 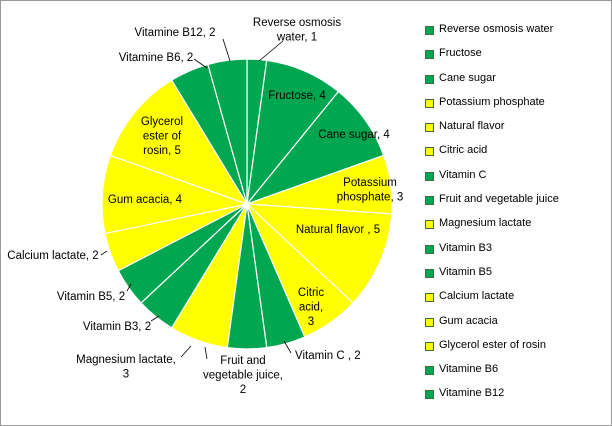 I want to click on data-label: Gum acacia, 4, so click(x=145, y=200).